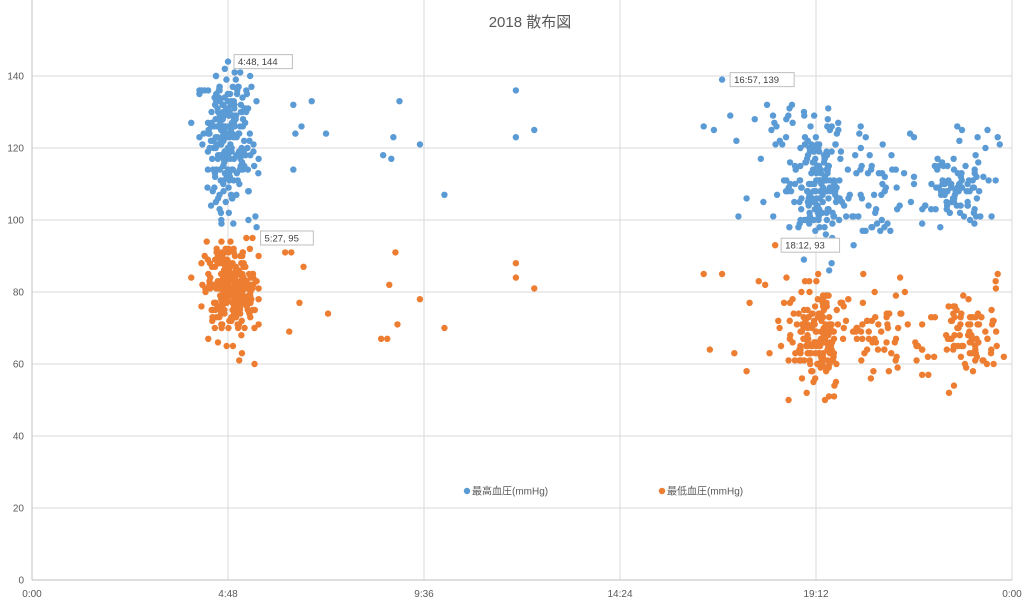  What do you see at coordinates (505, 491) in the screenshot?
I see `legend-item: 最高血圧(mmHg)` at bounding box center [505, 491].